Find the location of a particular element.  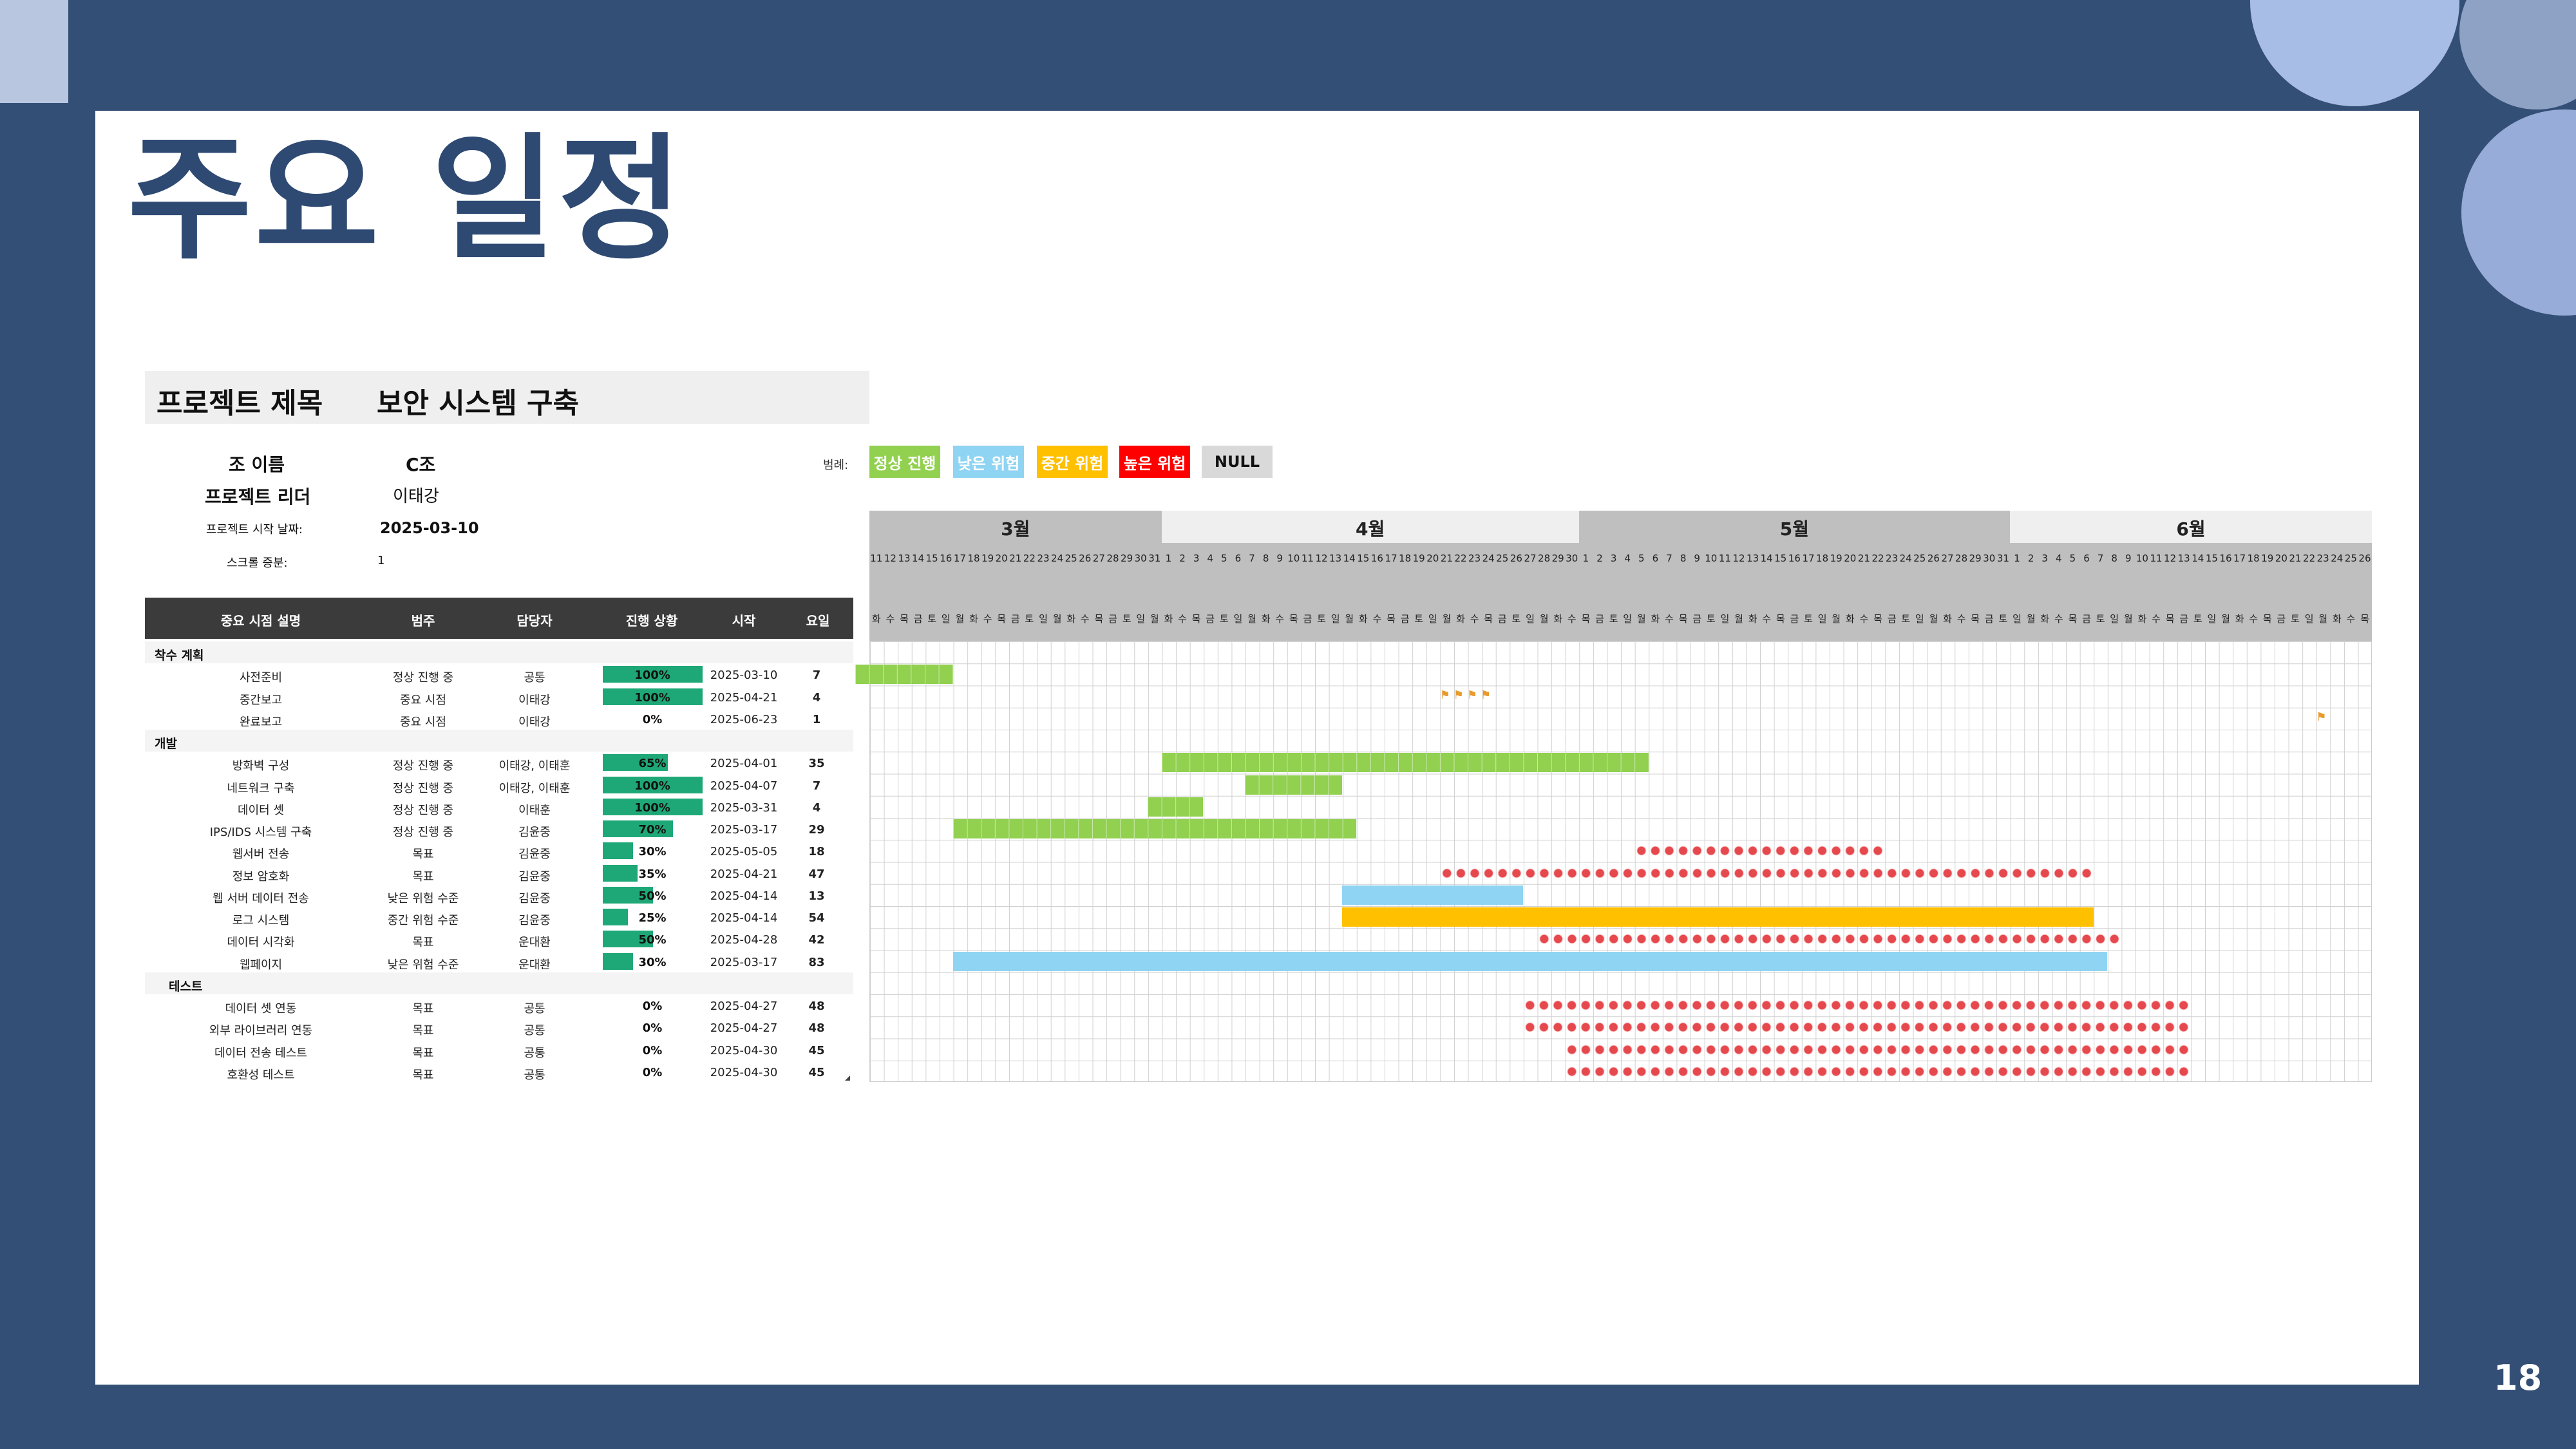

resize-handle is located at coordinates (847, 1078).